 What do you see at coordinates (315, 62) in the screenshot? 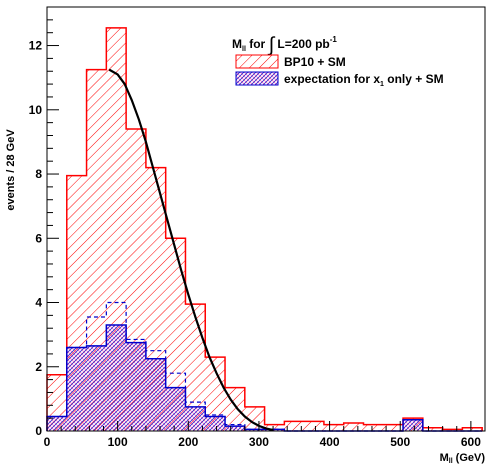
I see `legend-label-bp10: BP10 + SM` at bounding box center [315, 62].